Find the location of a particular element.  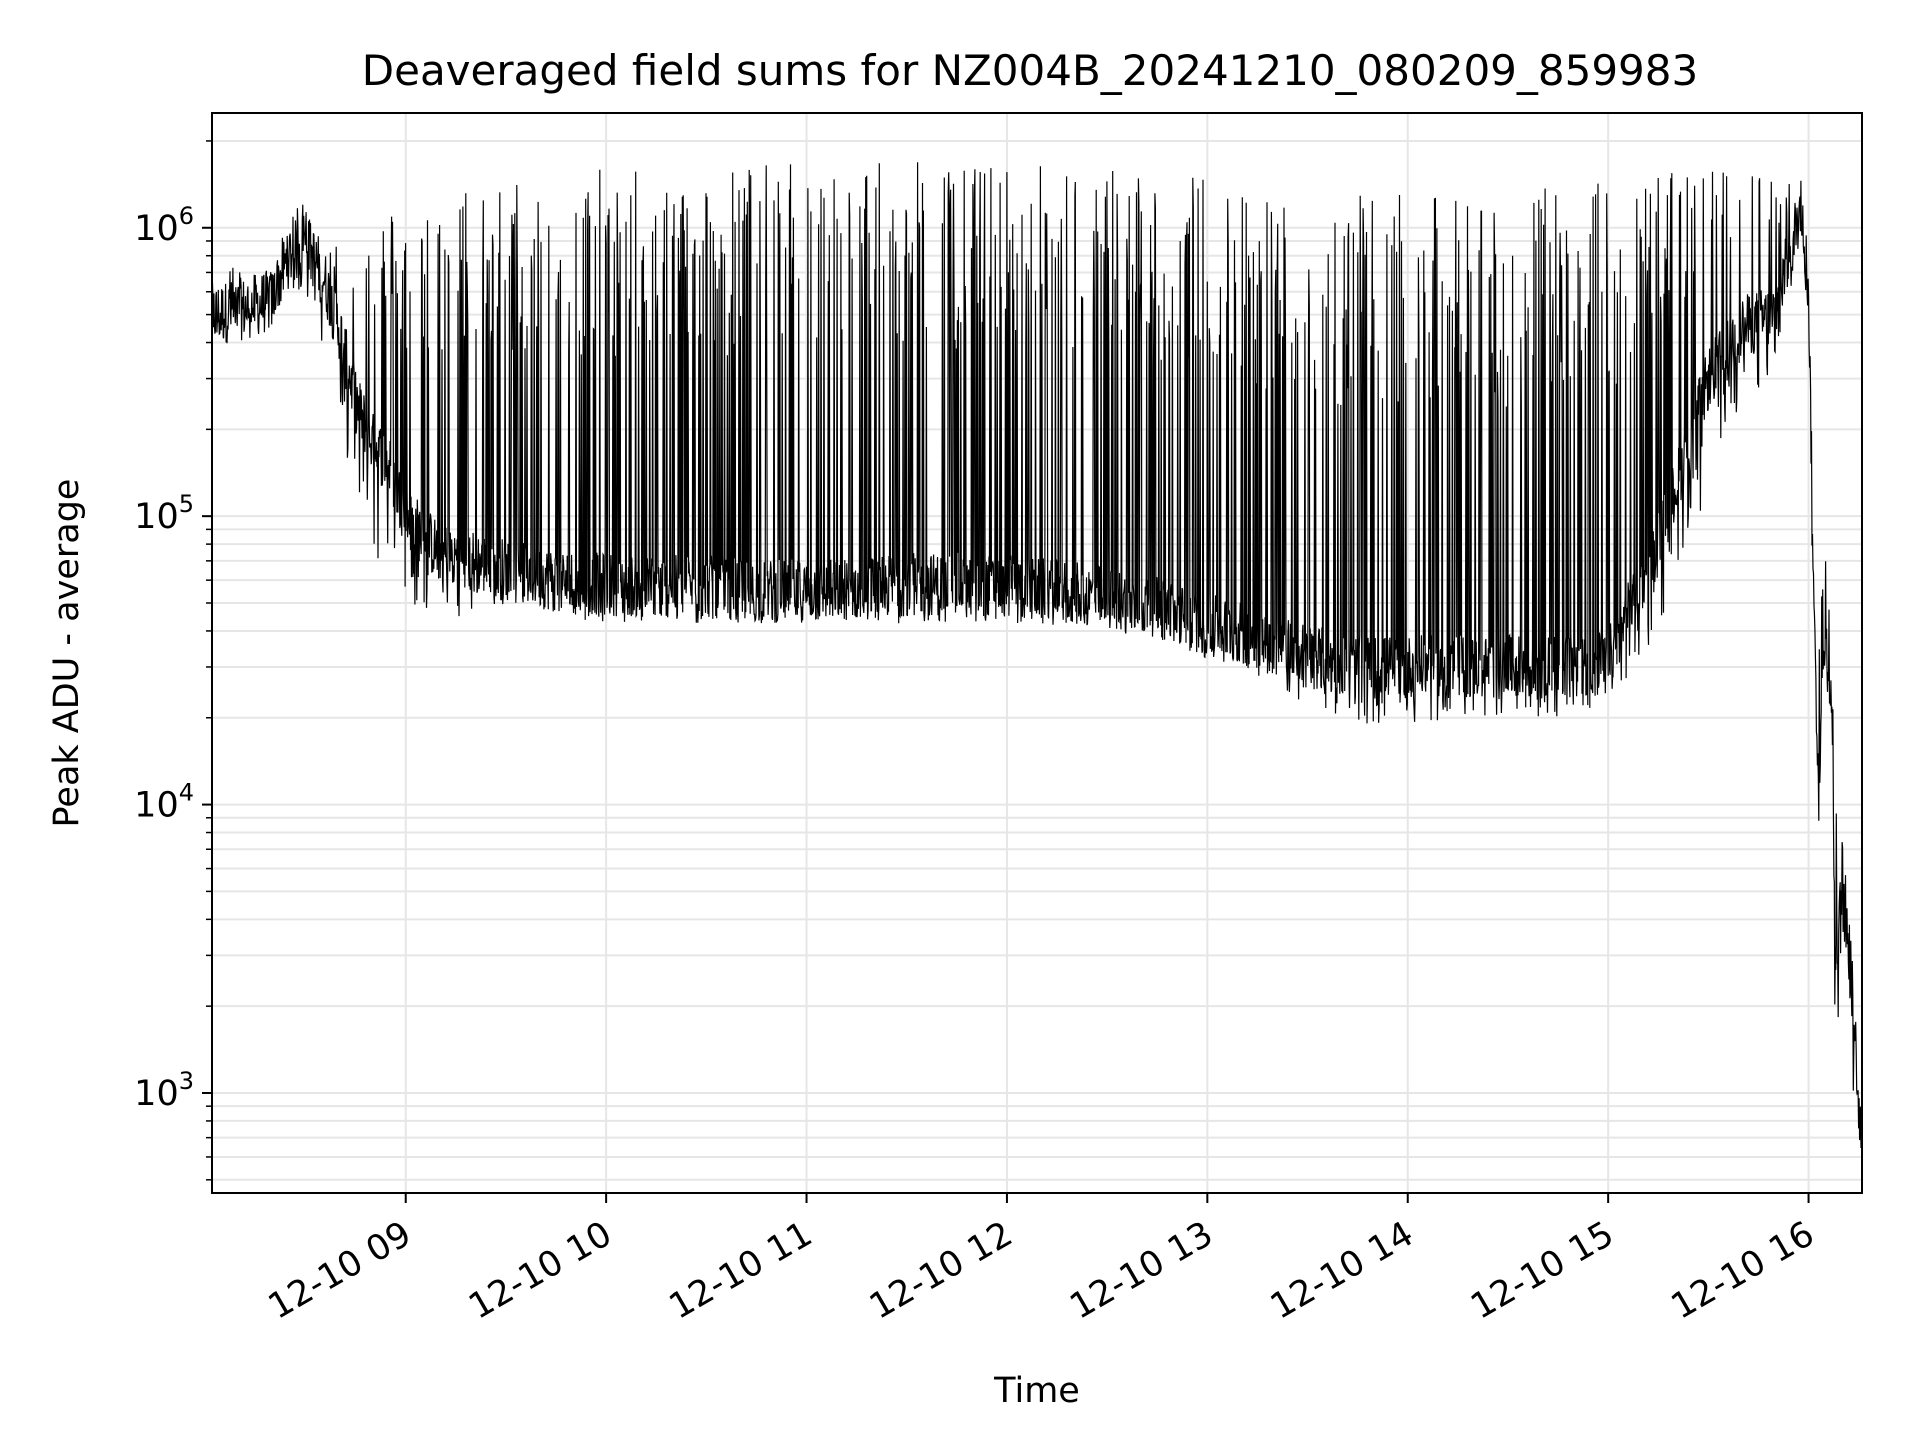

y-tick-label: 10³ is located at coordinates (164, 1090).